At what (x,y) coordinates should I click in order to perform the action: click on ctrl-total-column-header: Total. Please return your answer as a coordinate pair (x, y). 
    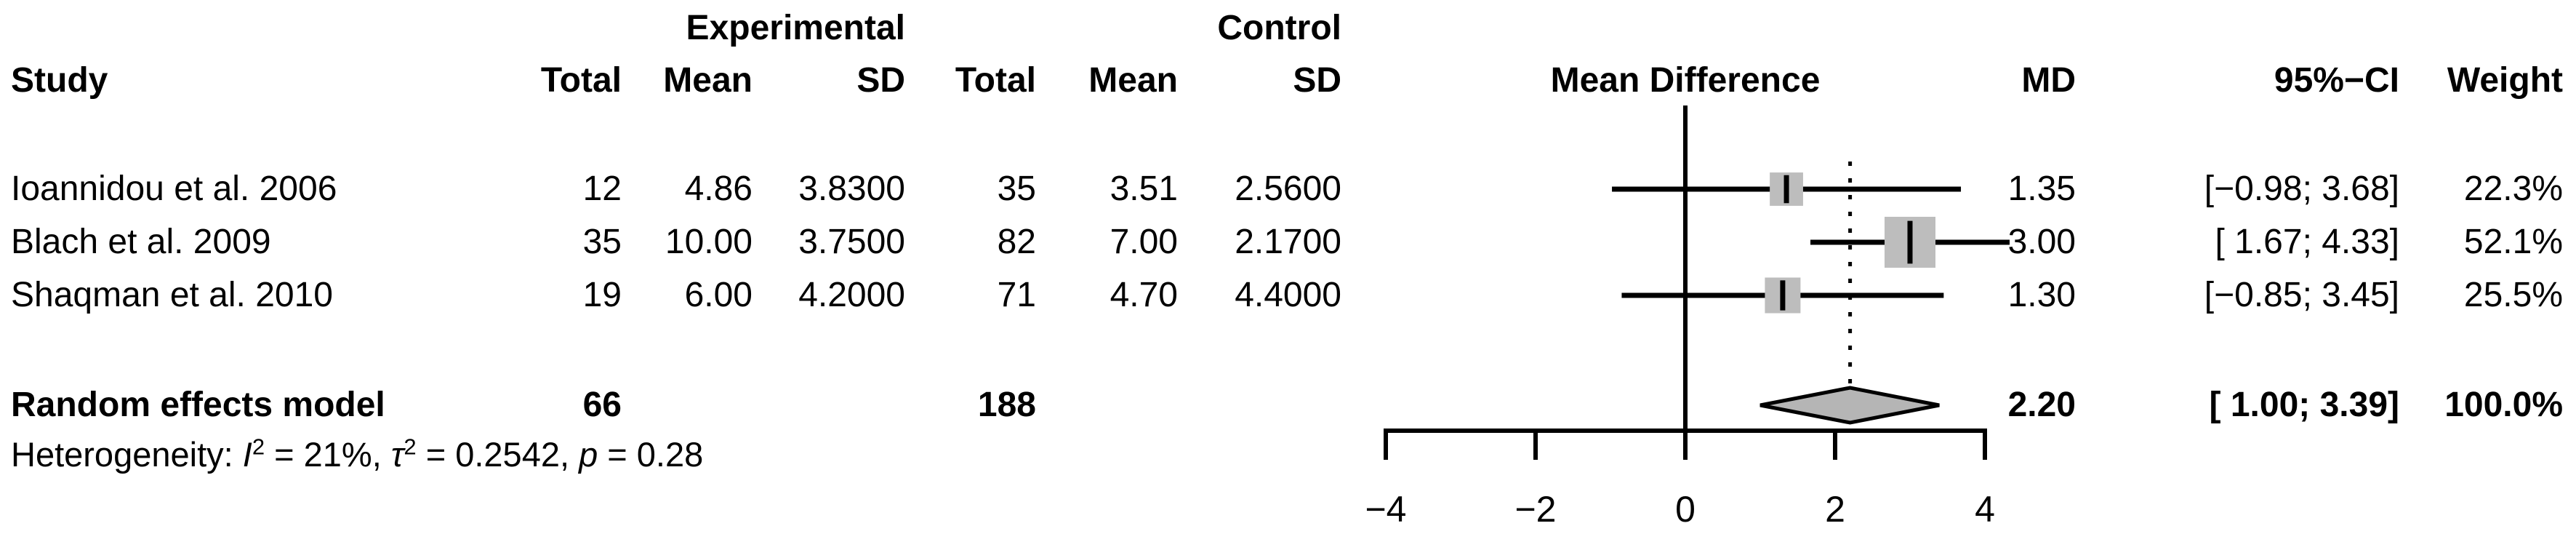
    Looking at the image, I should click on (995, 80).